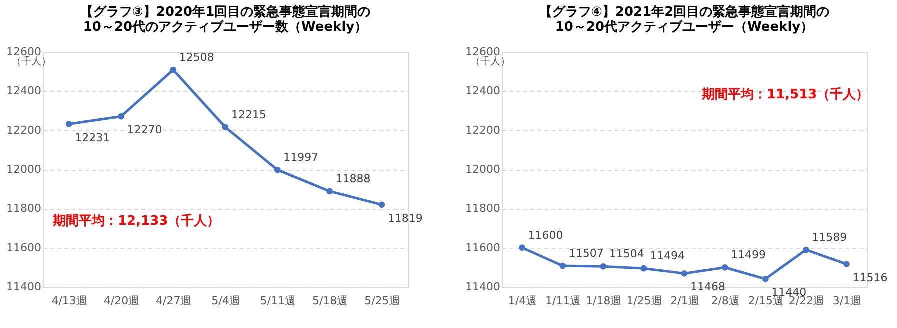  Describe the element at coordinates (667, 256) in the screenshot. I see `data-label: 11494` at that location.